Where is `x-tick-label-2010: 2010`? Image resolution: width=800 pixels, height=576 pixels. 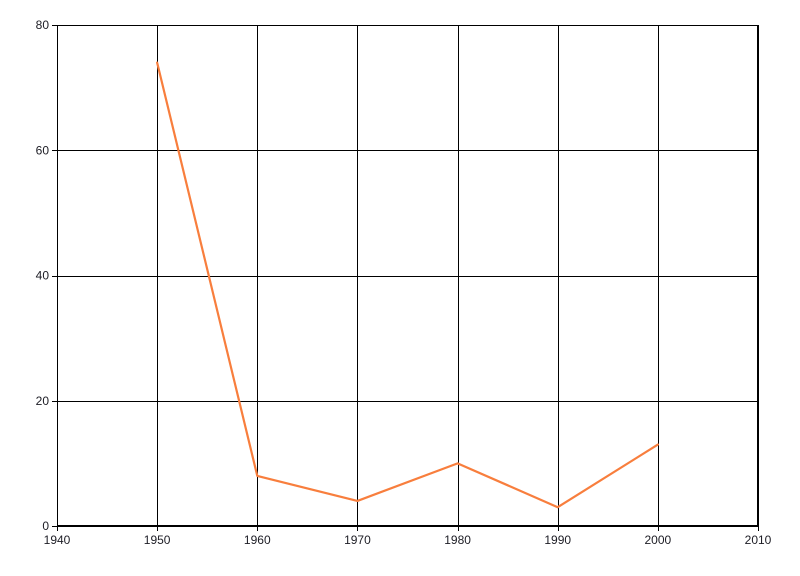
x-tick-label-2010: 2010 is located at coordinates (758, 540).